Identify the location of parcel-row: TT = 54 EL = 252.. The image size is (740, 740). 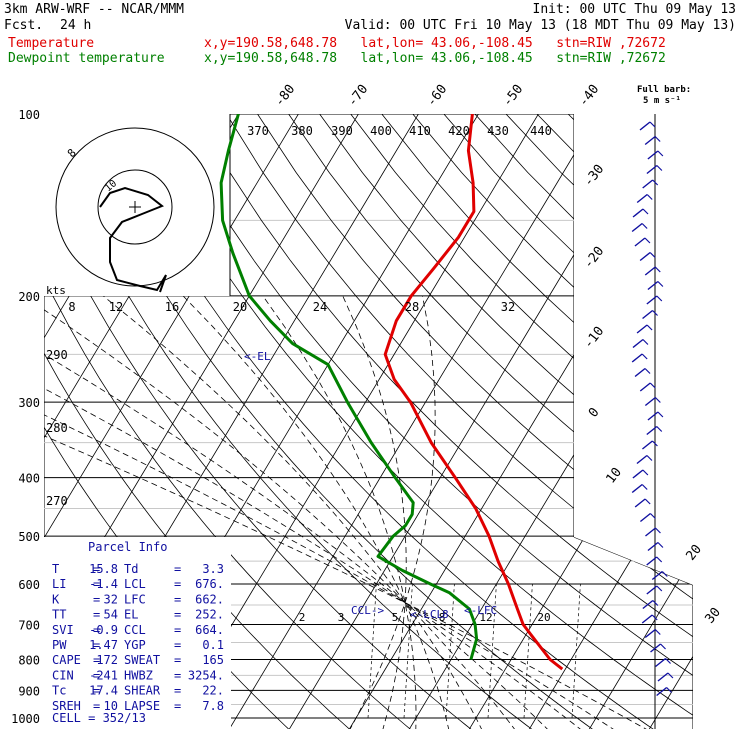
(138, 615).